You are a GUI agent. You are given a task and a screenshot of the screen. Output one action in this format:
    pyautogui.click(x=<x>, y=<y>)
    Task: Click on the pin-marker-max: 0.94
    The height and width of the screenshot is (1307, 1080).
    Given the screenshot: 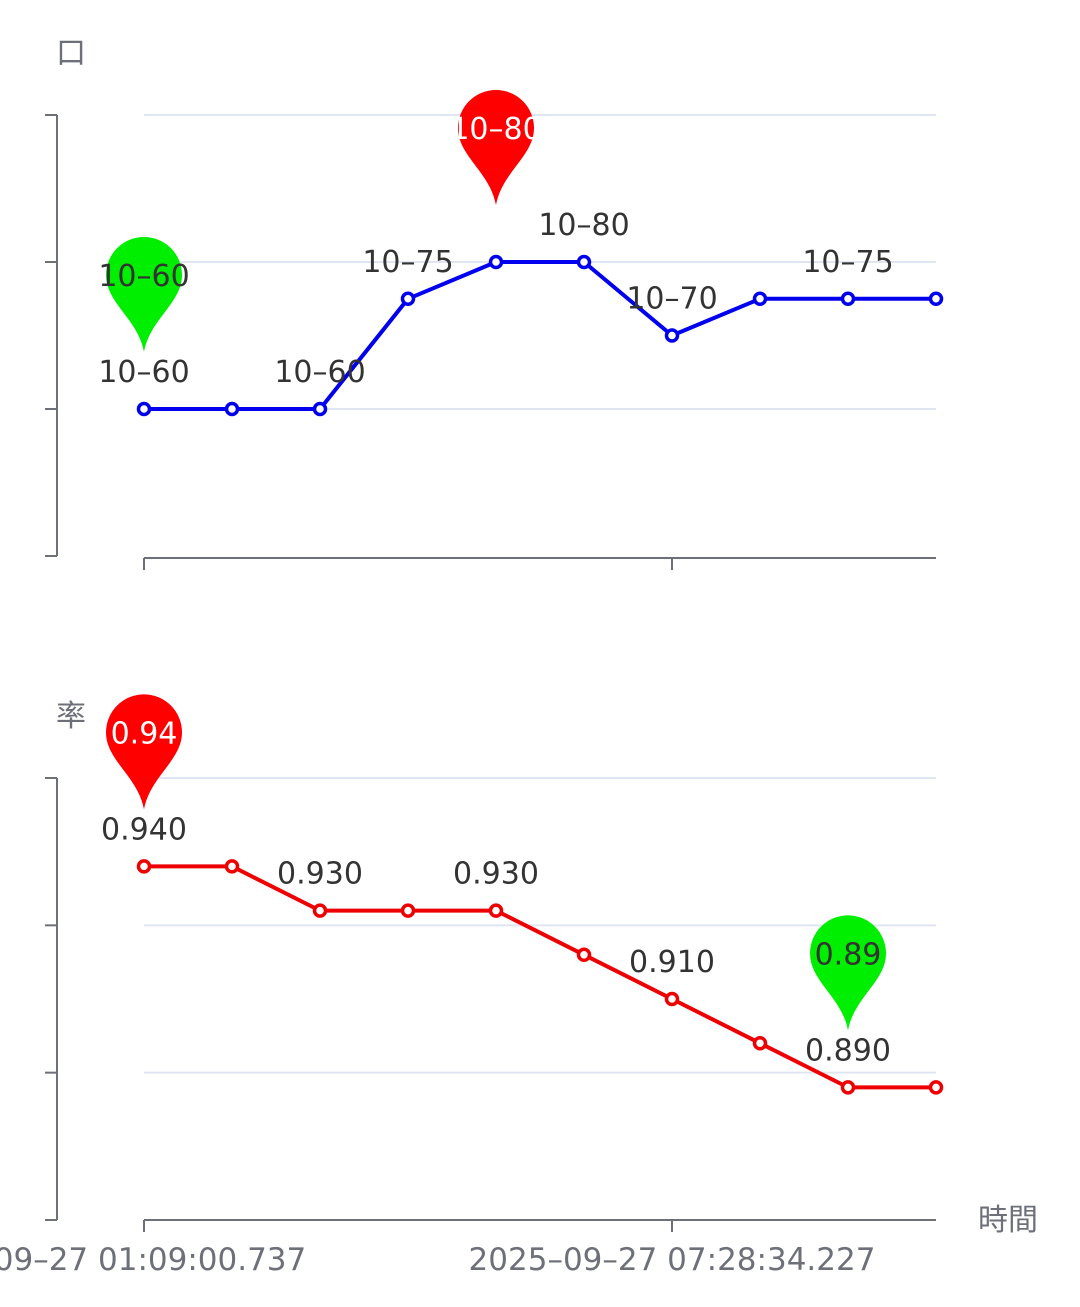 What is the action you would take?
    pyautogui.click(x=144, y=752)
    